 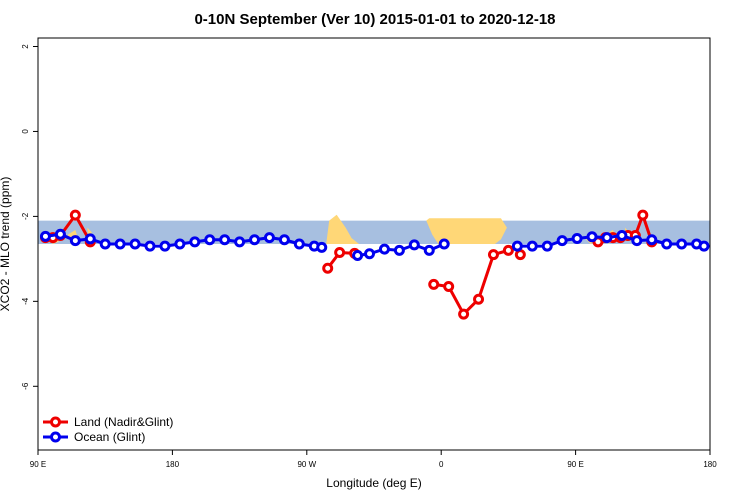 What do you see at coordinates (25, 216) in the screenshot?
I see `y-tick-label-2: -2` at bounding box center [25, 216].